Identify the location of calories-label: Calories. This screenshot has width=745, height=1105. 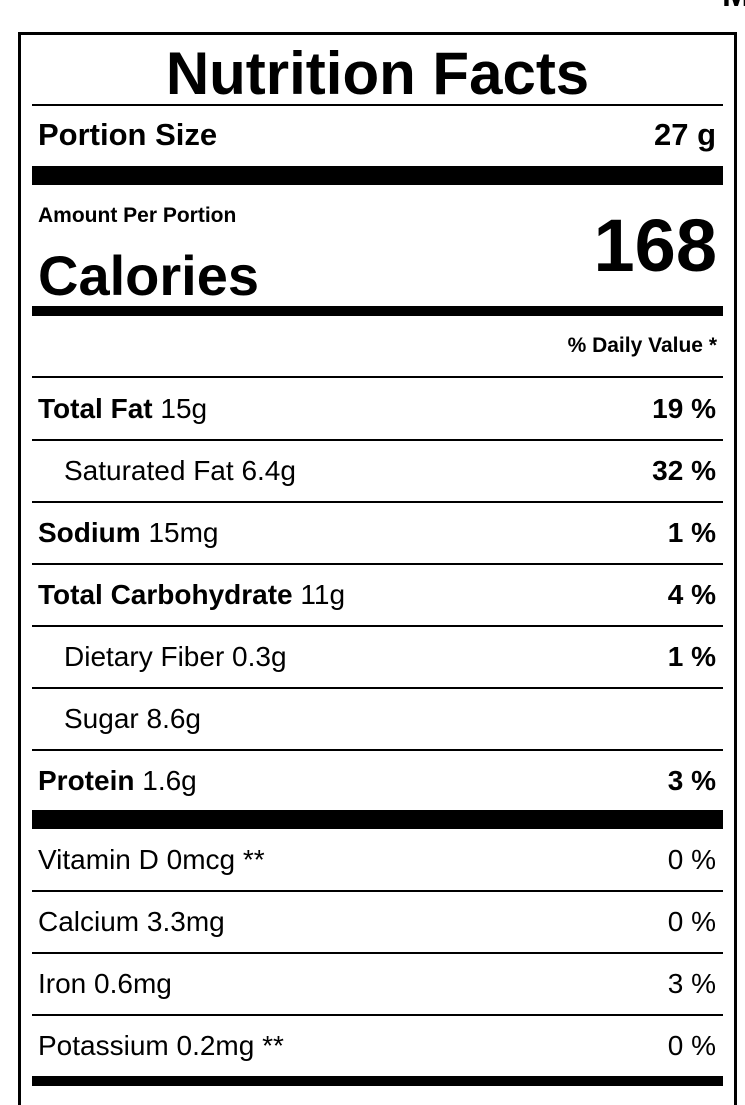
(148, 275).